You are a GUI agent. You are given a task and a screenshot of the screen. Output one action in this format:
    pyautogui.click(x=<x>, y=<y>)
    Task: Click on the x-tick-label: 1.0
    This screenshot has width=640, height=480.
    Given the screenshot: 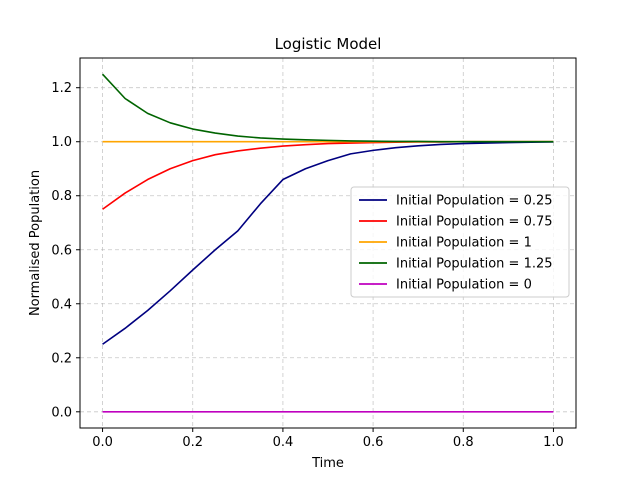 What is the action you would take?
    pyautogui.click(x=553, y=442)
    